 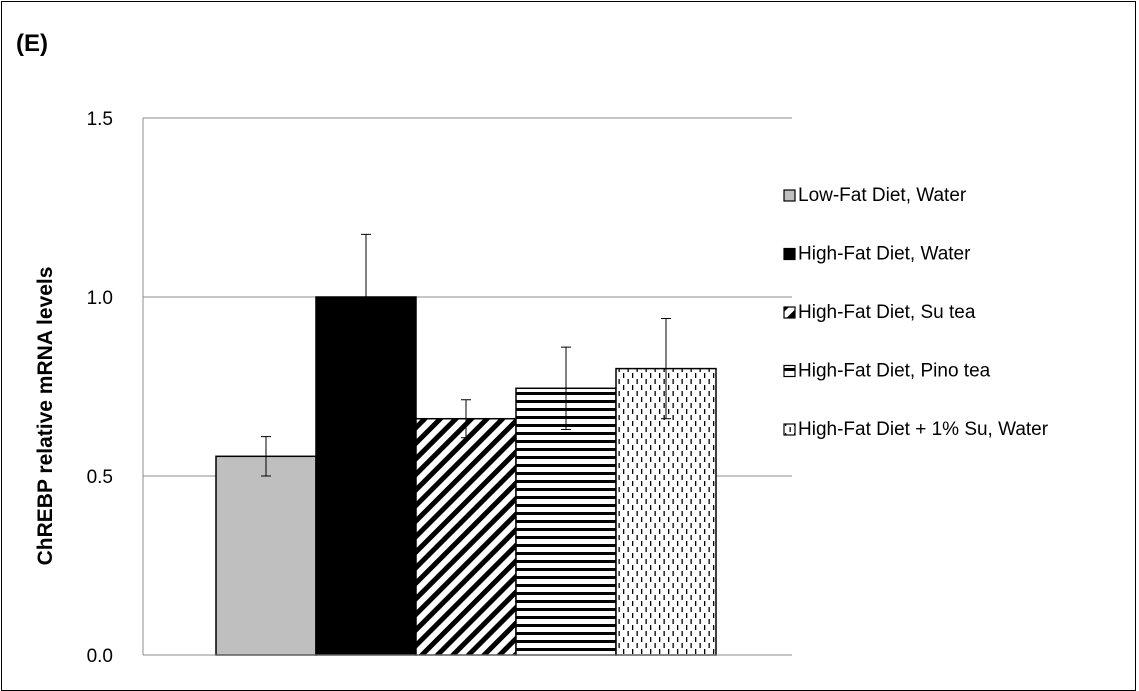 What do you see at coordinates (894, 371) in the screenshot?
I see `legend-label: High-Fat Diet, Pino tea` at bounding box center [894, 371].